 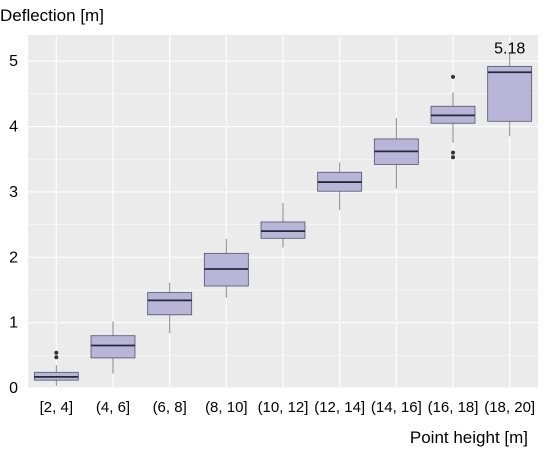 What do you see at coordinates (13, 257) in the screenshot?
I see `y-tick-label: 2` at bounding box center [13, 257].